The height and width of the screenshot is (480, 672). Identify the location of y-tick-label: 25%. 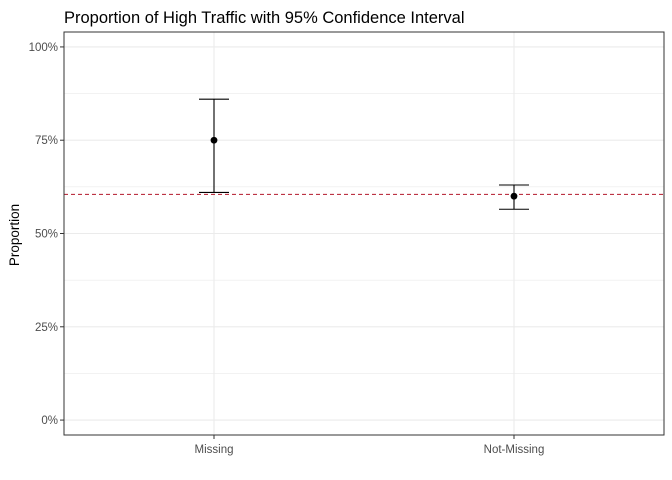
(46, 328).